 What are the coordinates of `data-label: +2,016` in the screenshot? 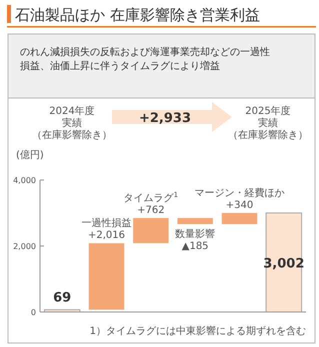 It's located at (107, 236).